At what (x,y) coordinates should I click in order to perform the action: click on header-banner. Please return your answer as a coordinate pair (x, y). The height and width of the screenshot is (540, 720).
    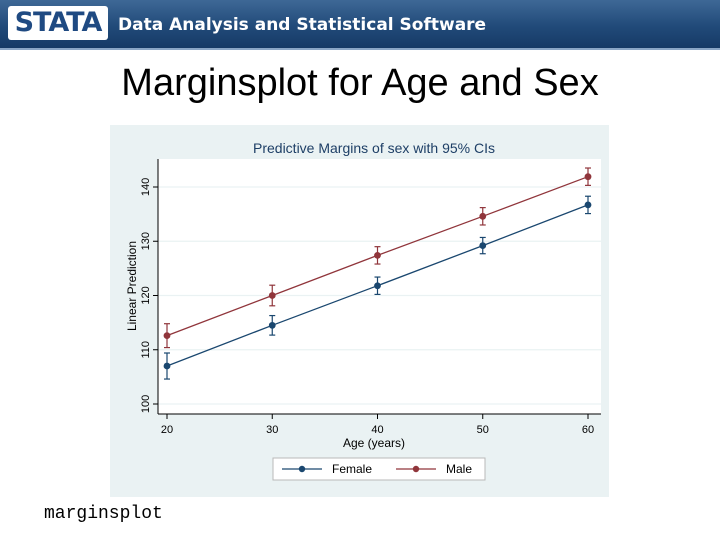
    Looking at the image, I should click on (360, 24).